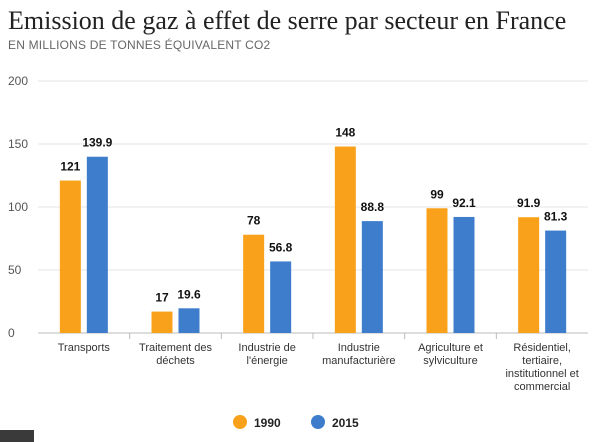  I want to click on corner-block, so click(17, 436).